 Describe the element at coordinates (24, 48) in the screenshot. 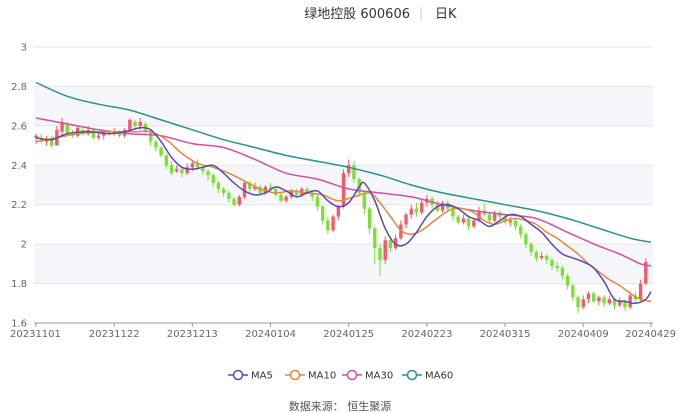

I see `y-tick-label: 3` at that location.